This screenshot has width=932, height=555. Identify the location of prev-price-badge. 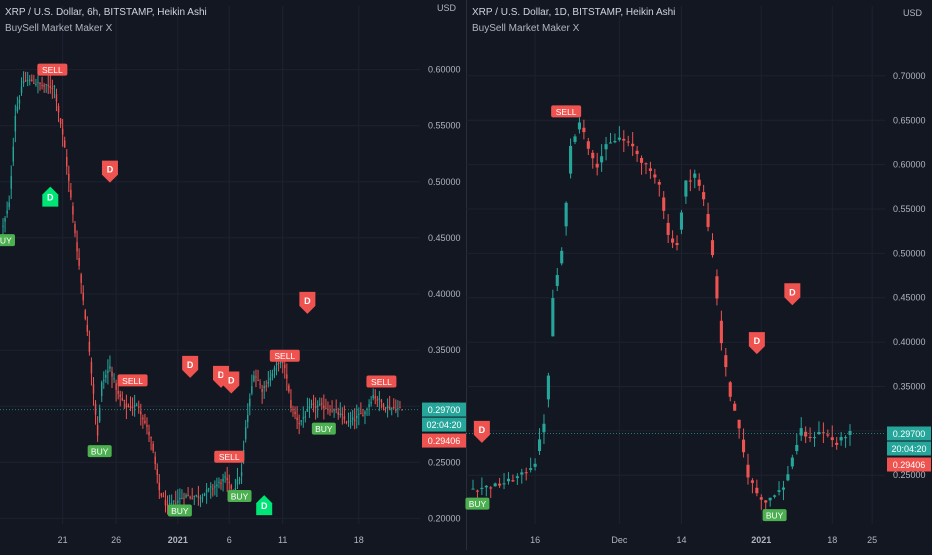
(909, 464).